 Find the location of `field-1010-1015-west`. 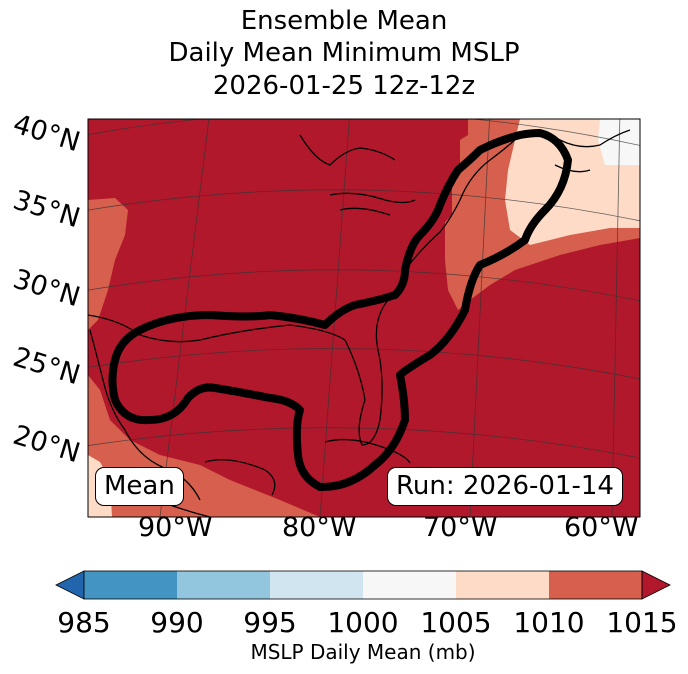

field-1010-1015-west is located at coordinates (108, 264).